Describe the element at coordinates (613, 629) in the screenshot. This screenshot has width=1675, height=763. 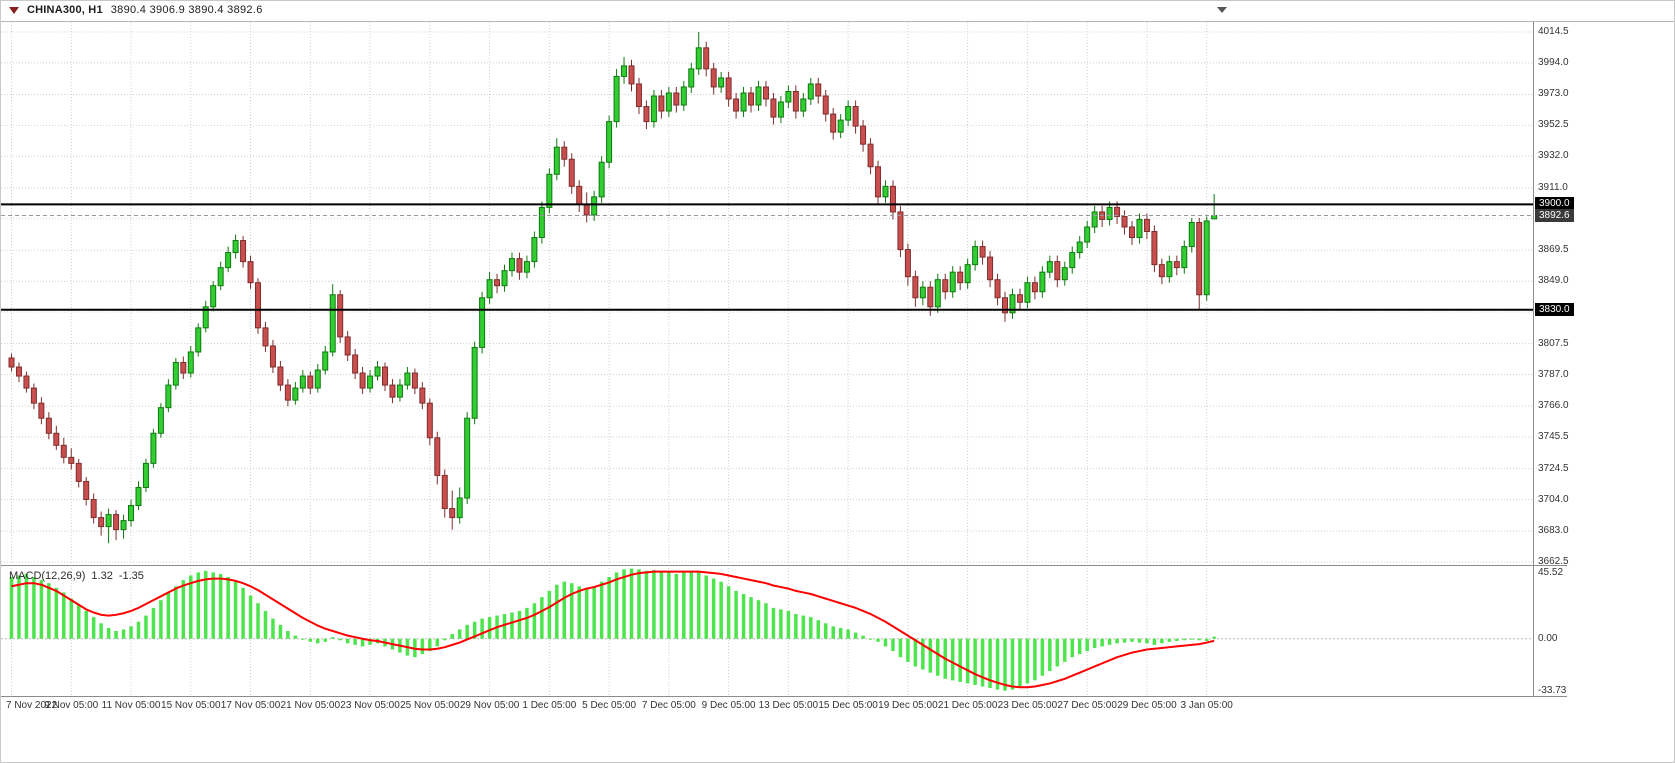
I see `macd-signal-line` at that location.